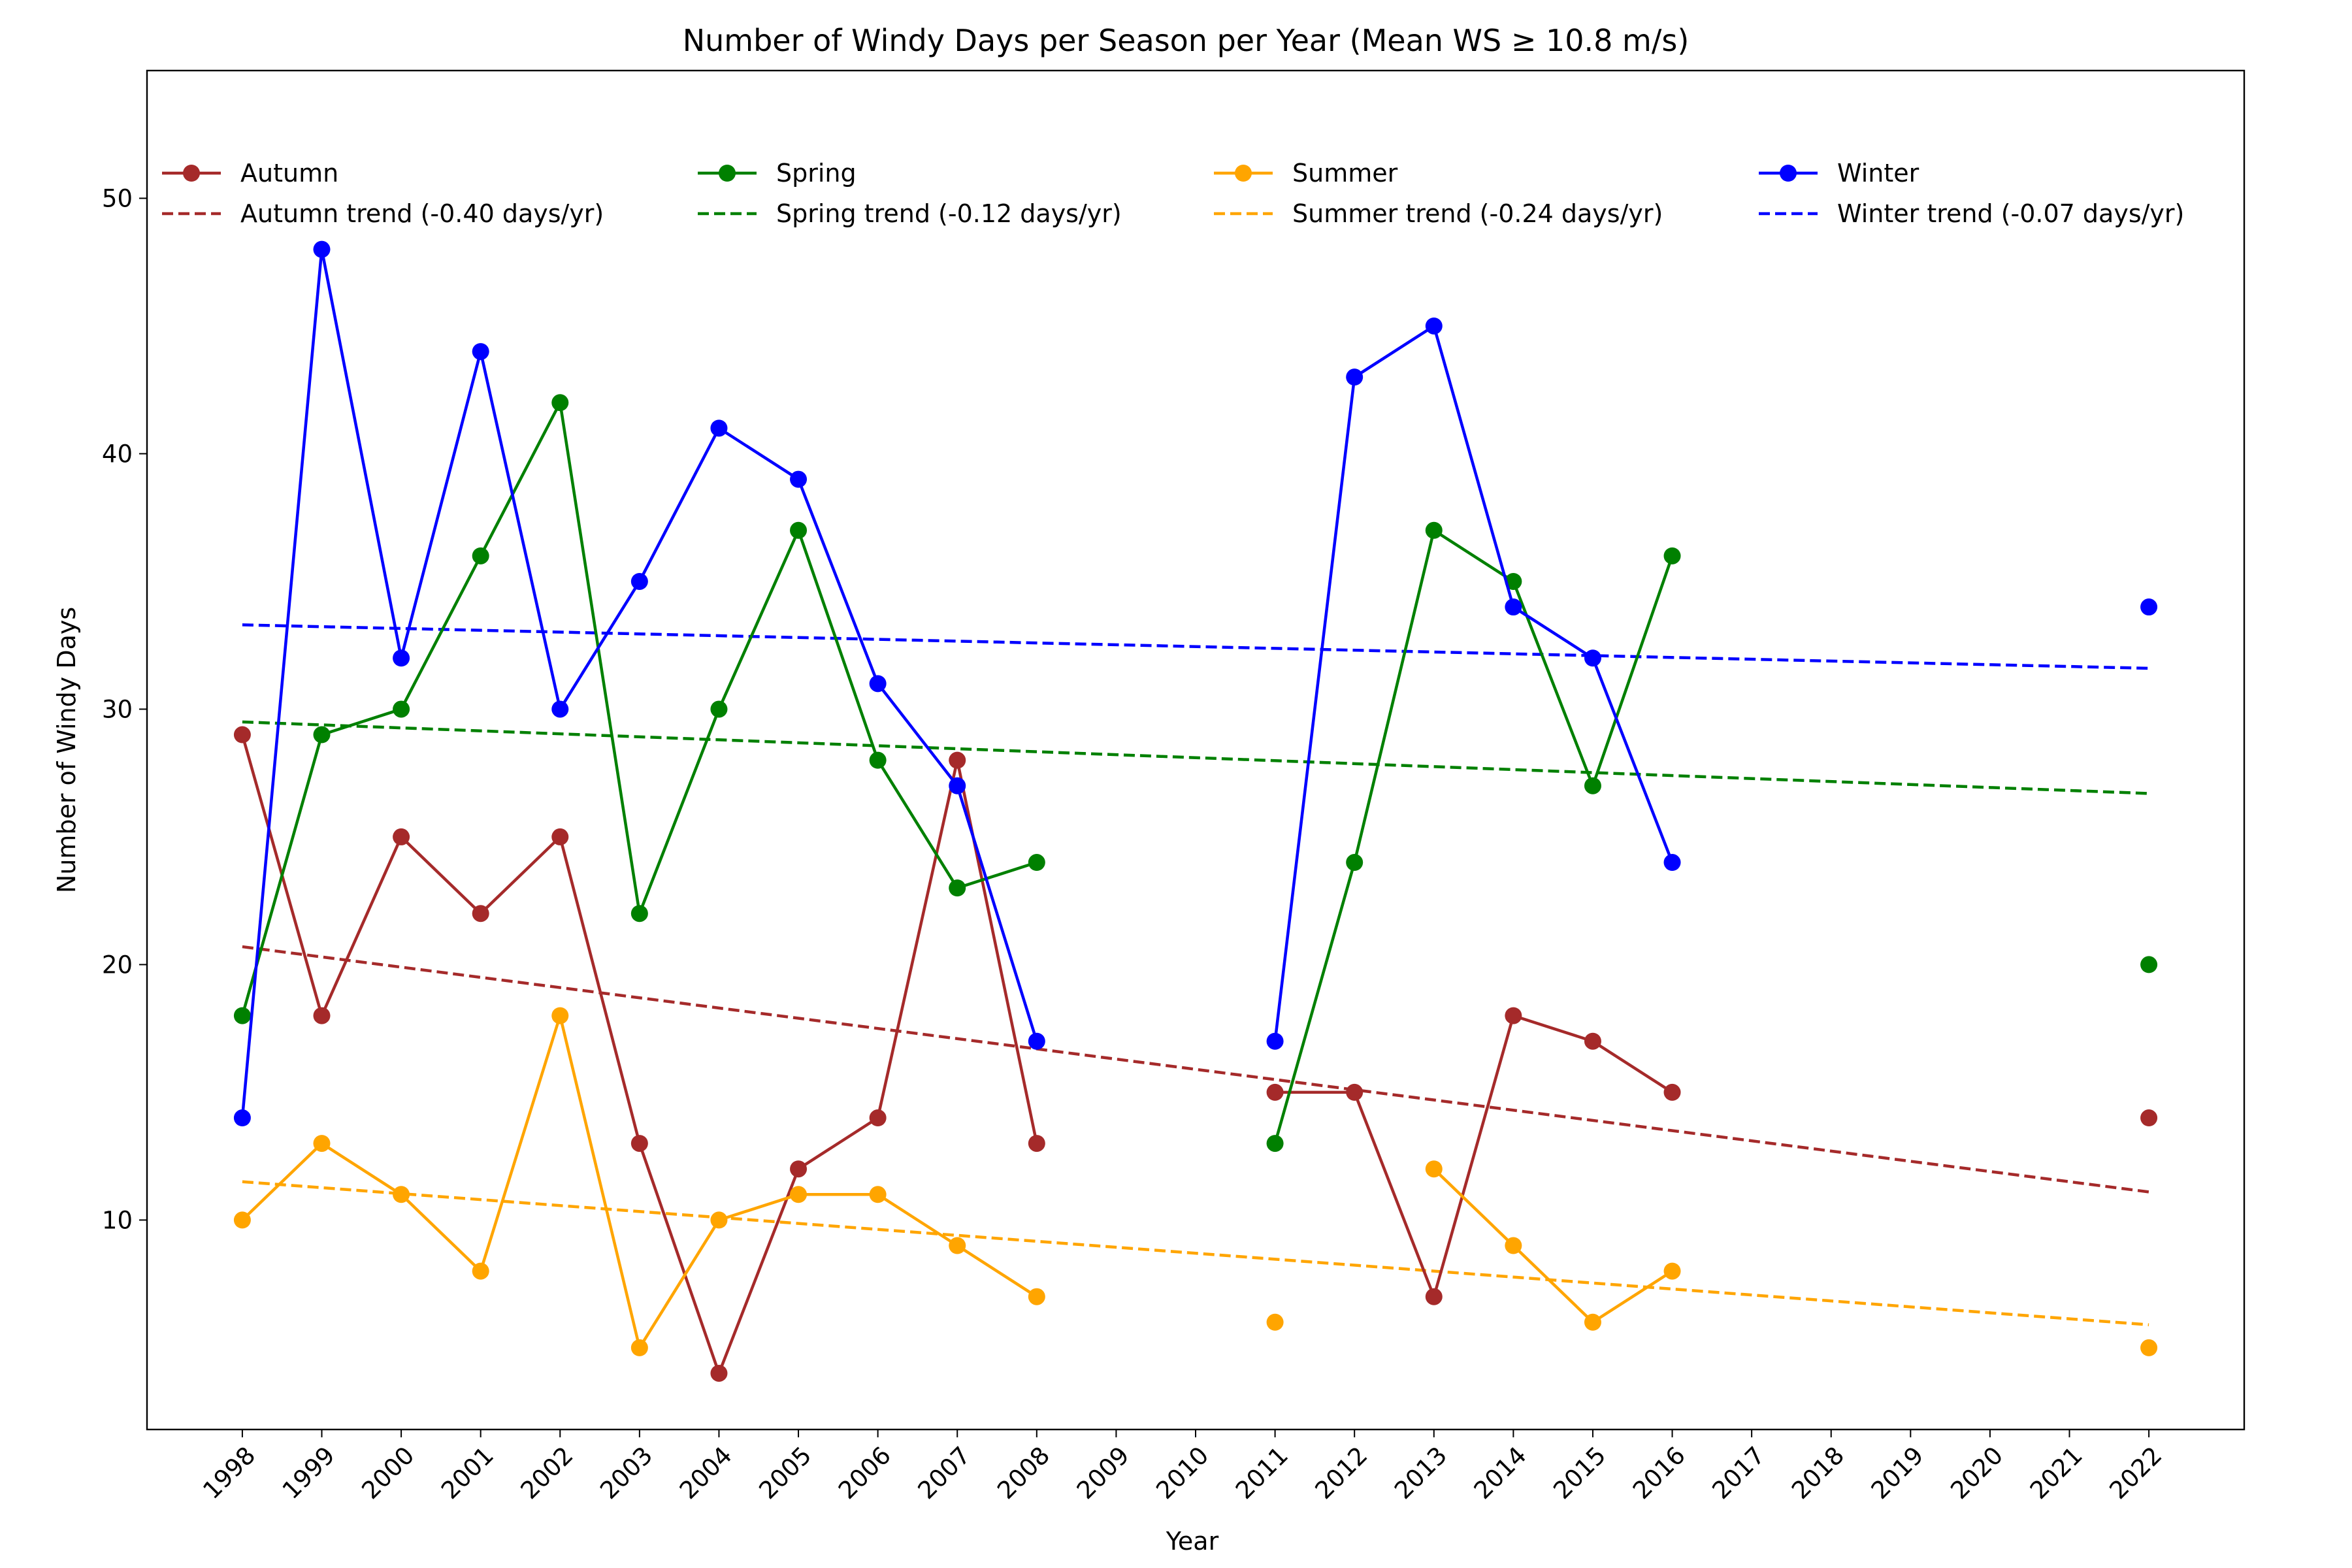 The width and height of the screenshot is (2352, 1568). Describe the element at coordinates (1192, 1541) in the screenshot. I see `x-axis-label: Year` at that location.